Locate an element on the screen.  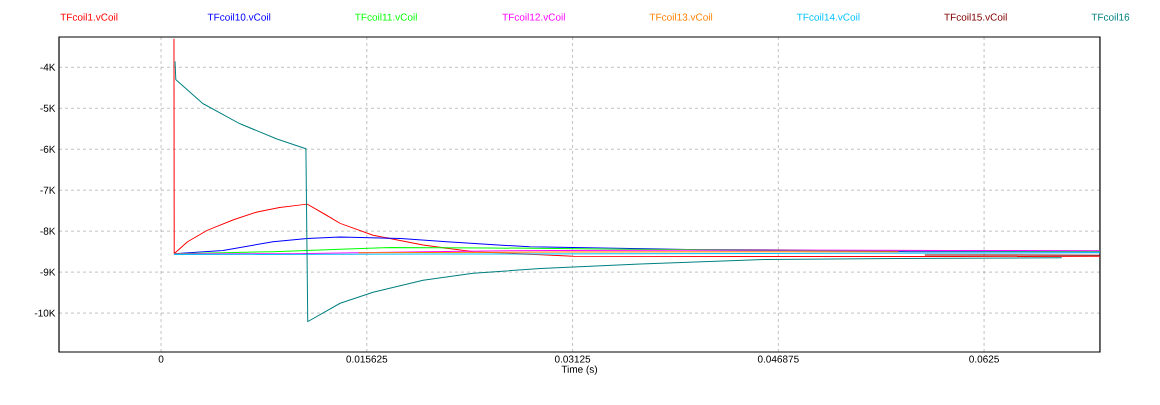
x-tick-label: 0.015625 is located at coordinates (367, 359).